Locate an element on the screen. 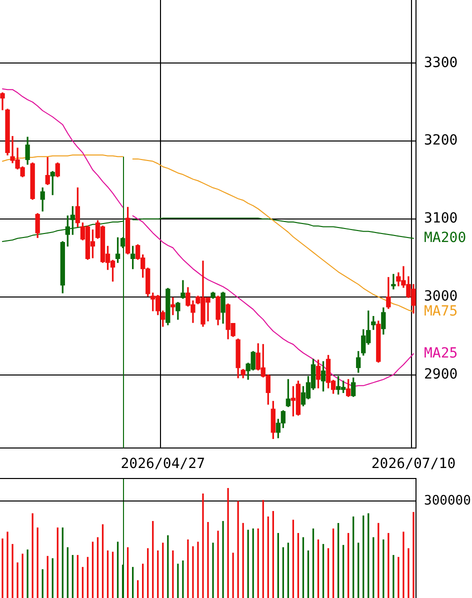  series-label: MA75 is located at coordinates (441, 311).